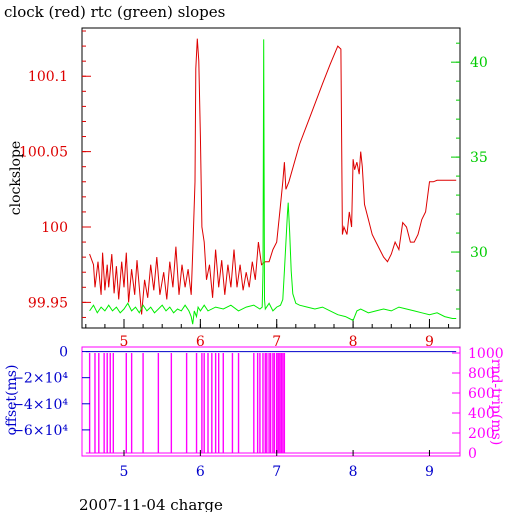 This screenshot has width=512, height=512. Describe the element at coordinates (481, 414) in the screenshot. I see `y2-tick-label: 400` at that location.